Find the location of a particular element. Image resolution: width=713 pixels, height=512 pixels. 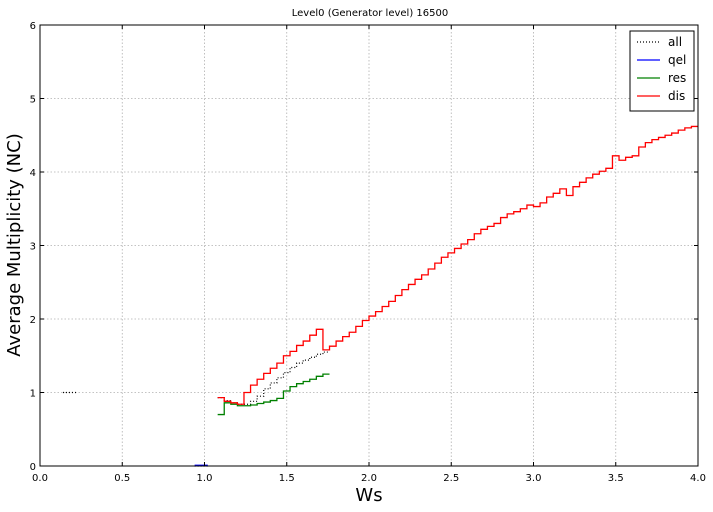

series-all-line is located at coordinates (196, 409).